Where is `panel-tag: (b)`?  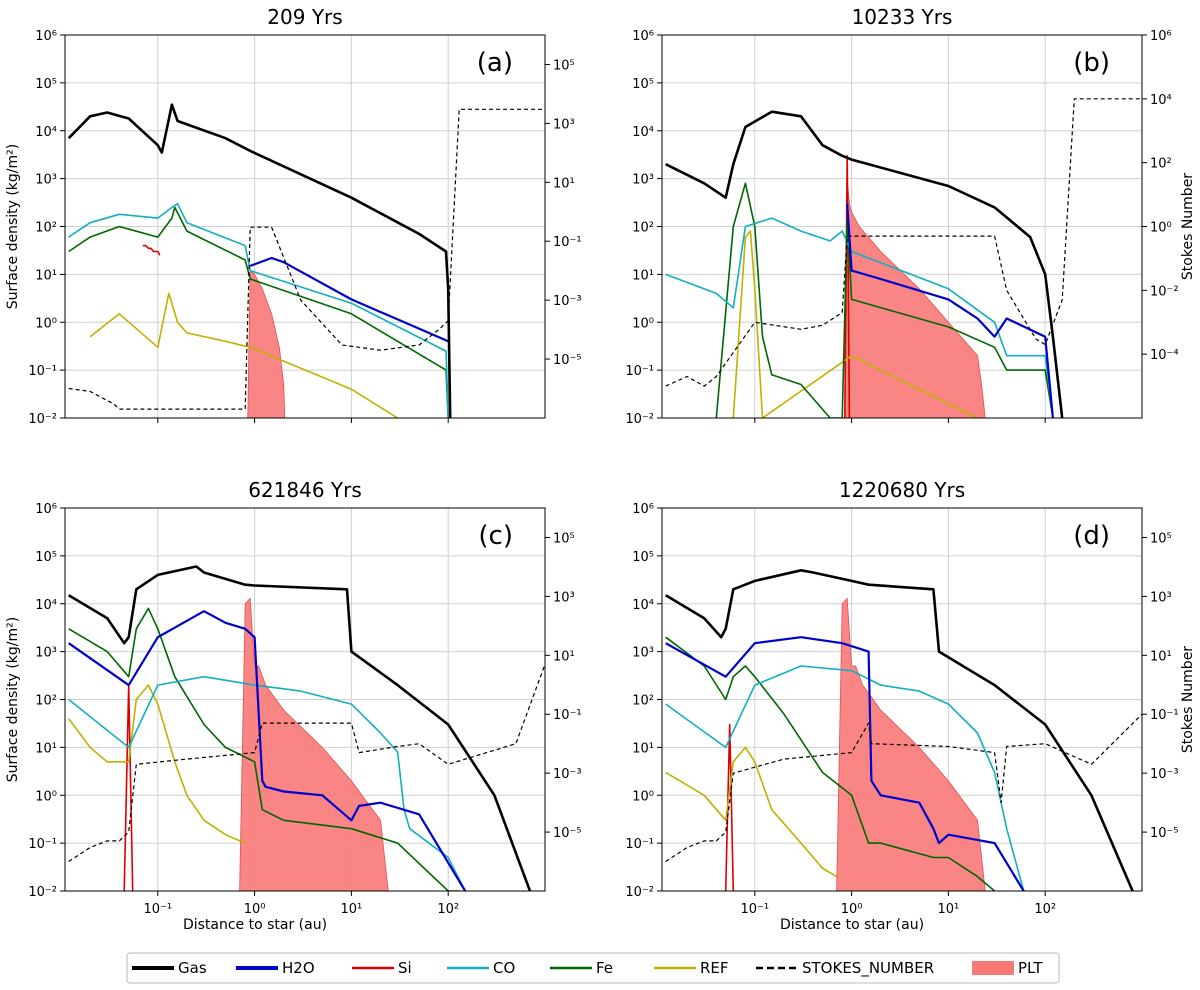 panel-tag: (b) is located at coordinates (1091, 63).